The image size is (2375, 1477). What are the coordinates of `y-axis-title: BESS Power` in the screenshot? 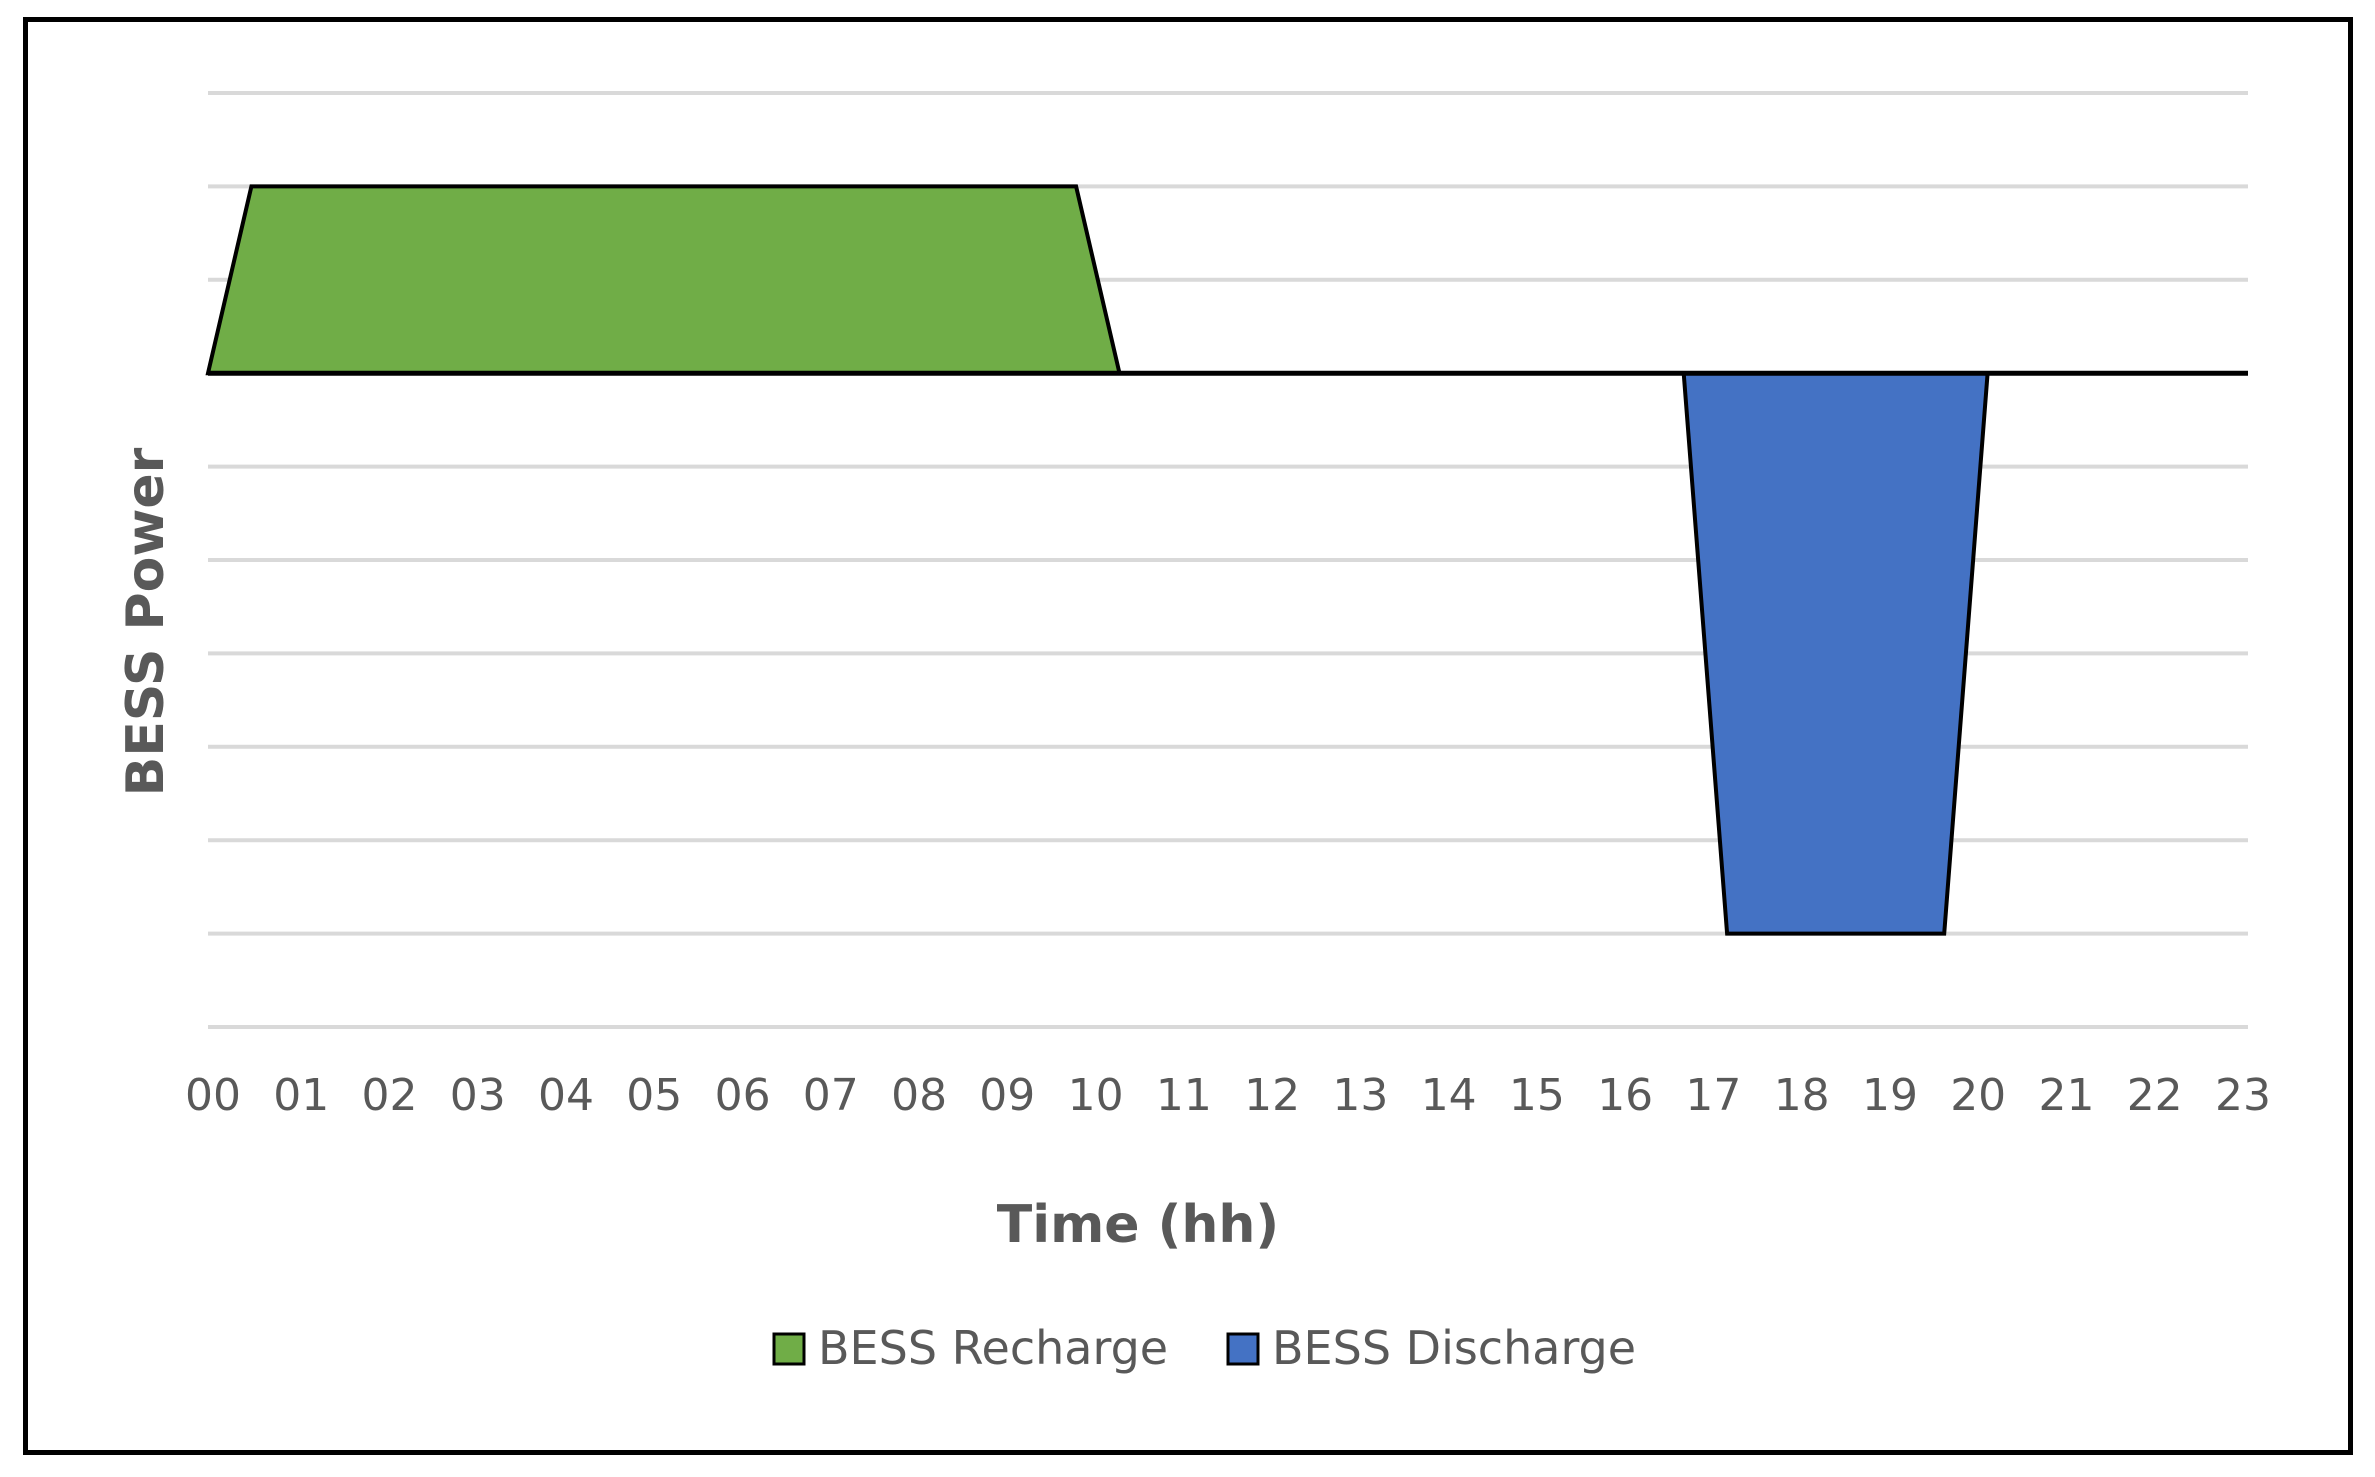 It's located at (146, 621).